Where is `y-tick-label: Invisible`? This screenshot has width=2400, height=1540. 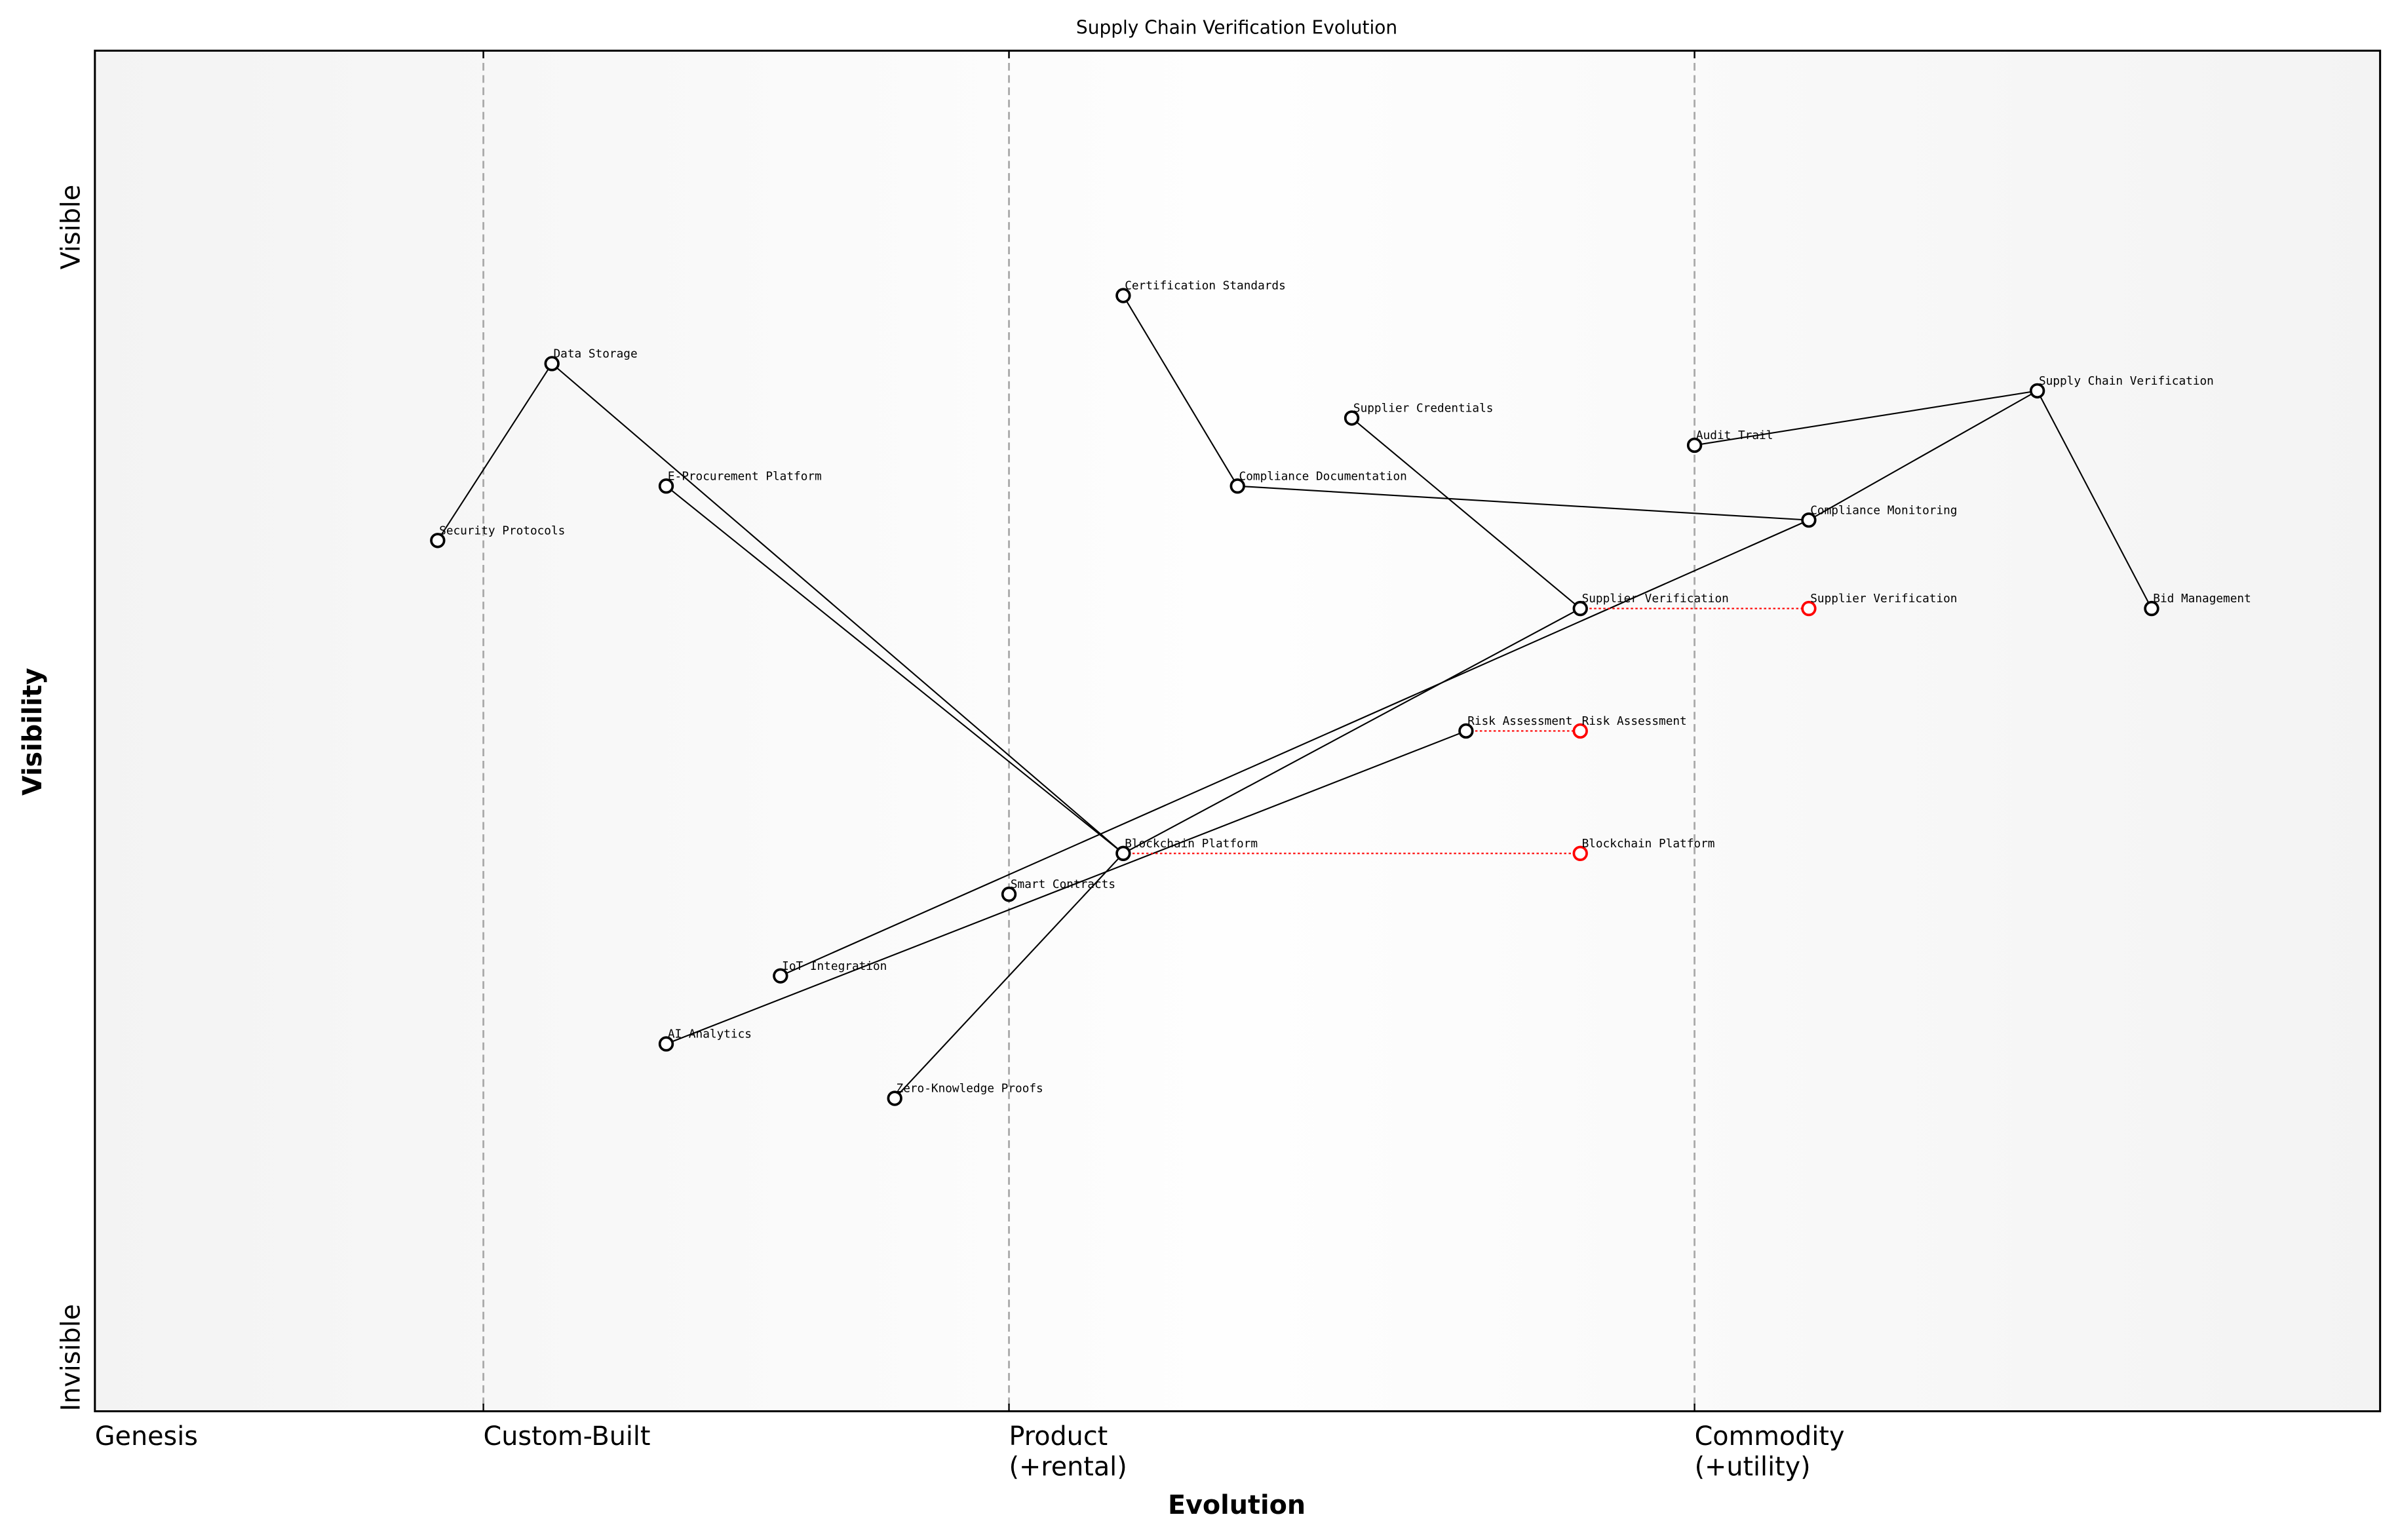
y-tick-label: Invisible is located at coordinates (71, 1358).